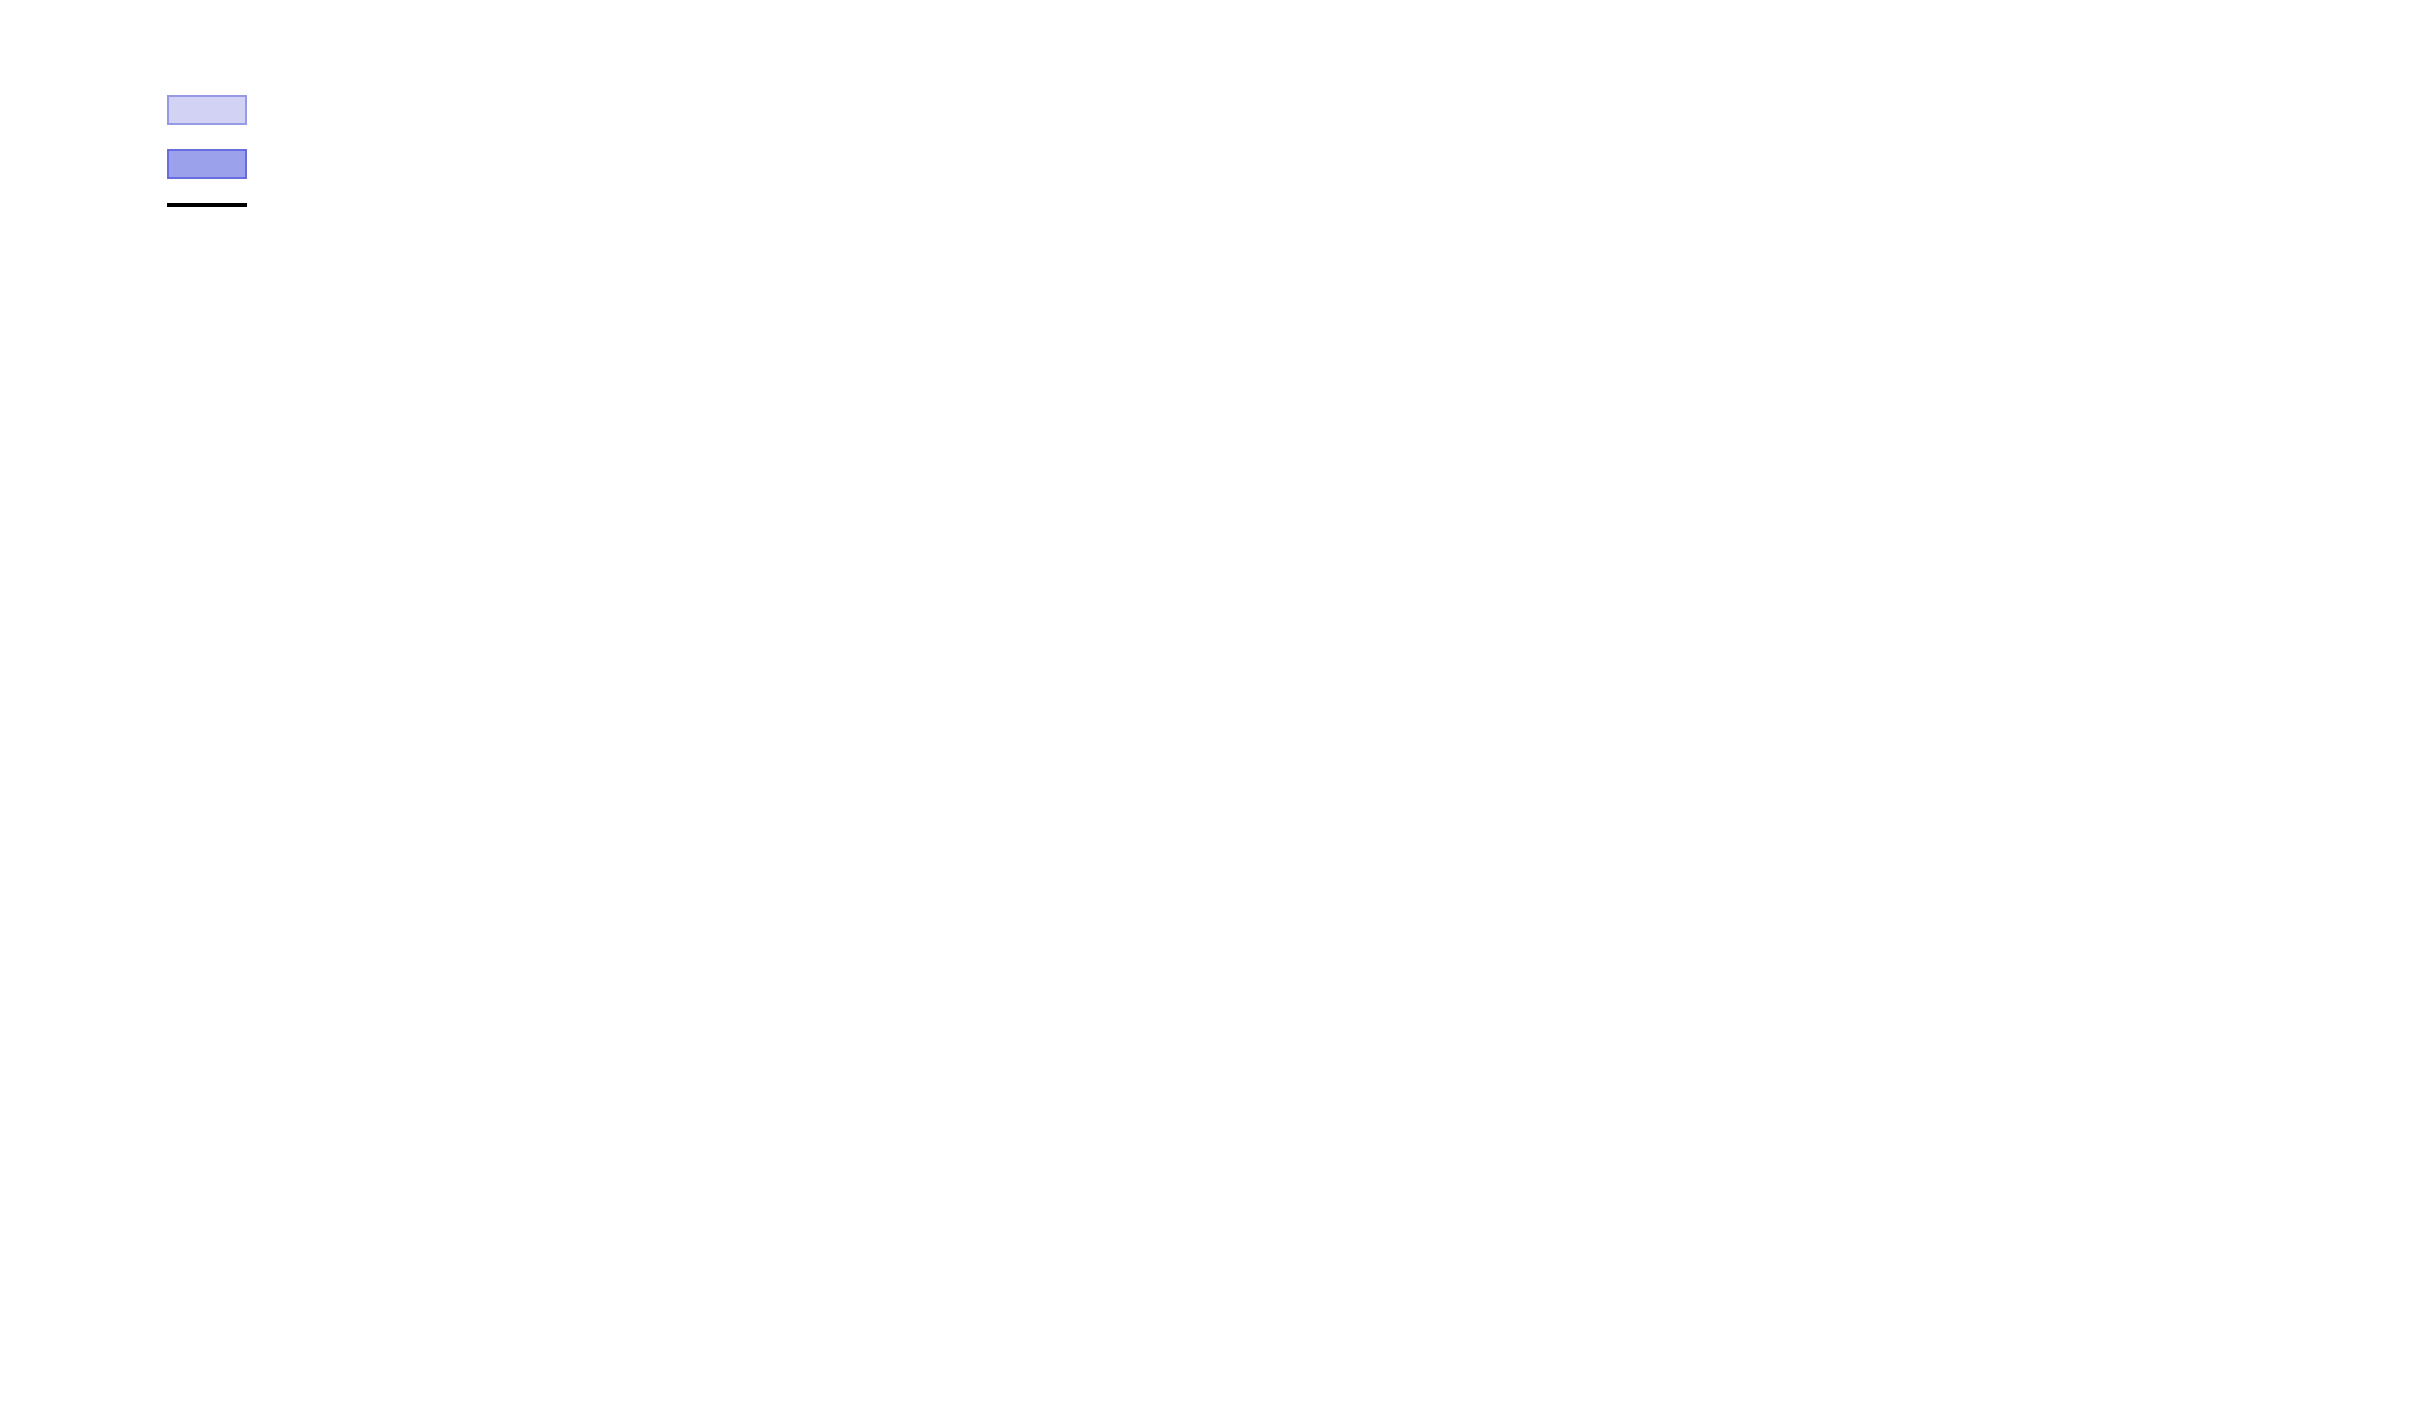 This screenshot has width=2423, height=1423. What do you see at coordinates (207, 164) in the screenshot?
I see `hdi50-swatch-icon` at bounding box center [207, 164].